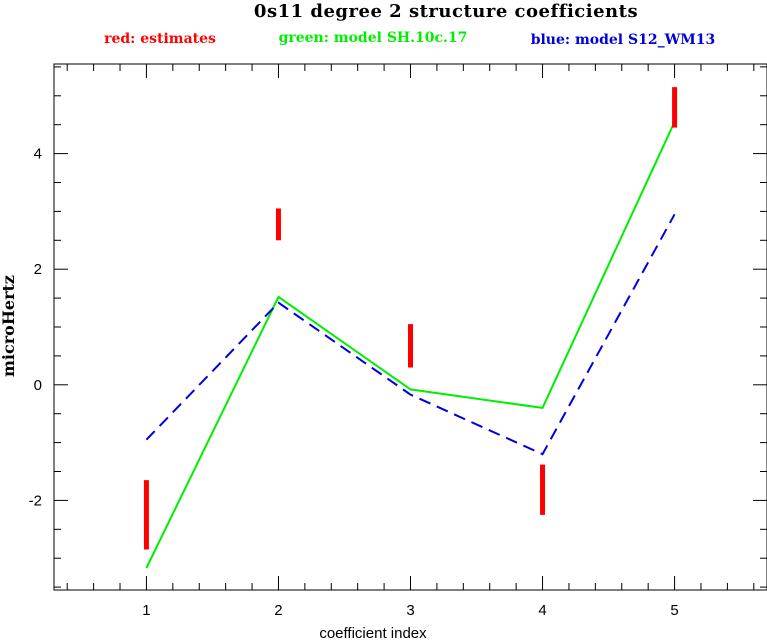 This screenshot has height=641, width=767. What do you see at coordinates (9, 326) in the screenshot?
I see `y-axis-label: microHertz` at bounding box center [9, 326].